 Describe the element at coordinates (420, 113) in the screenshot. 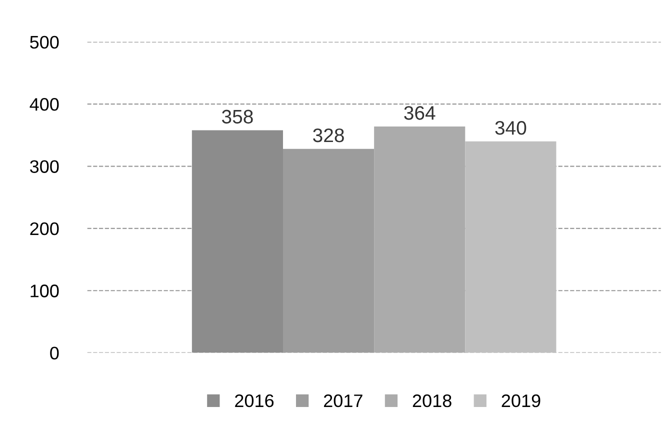

I see `data-label: 364` at that location.